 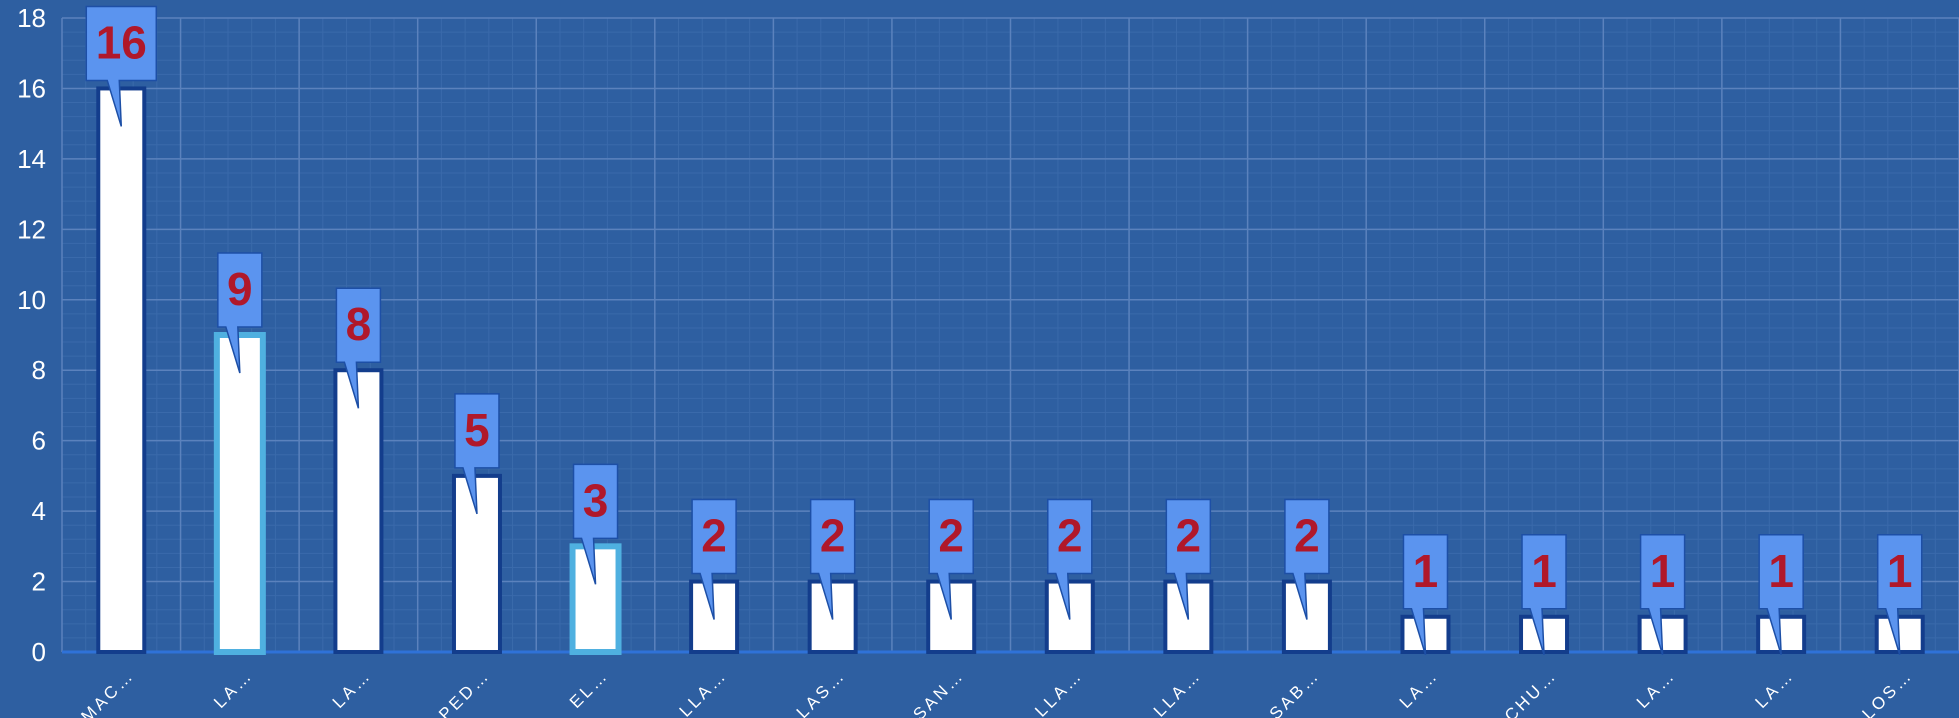 I want to click on data-label: 8, so click(x=359, y=324).